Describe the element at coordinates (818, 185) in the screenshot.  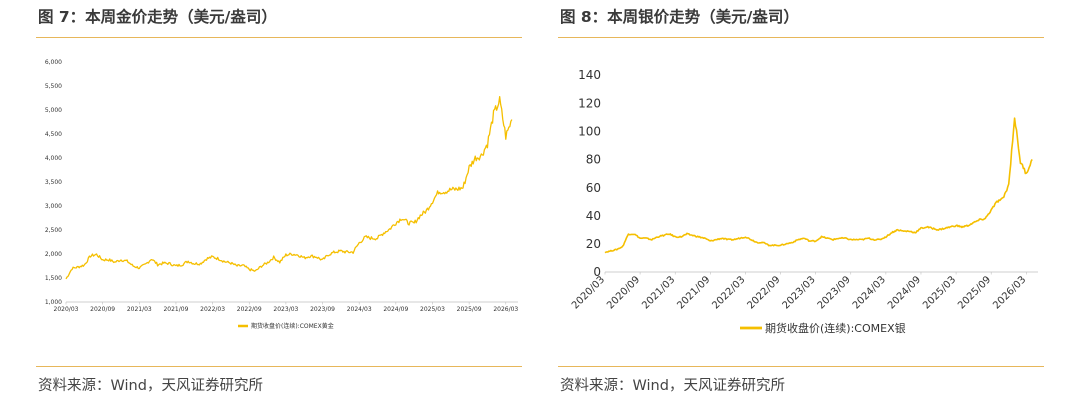
I see `series-line` at that location.